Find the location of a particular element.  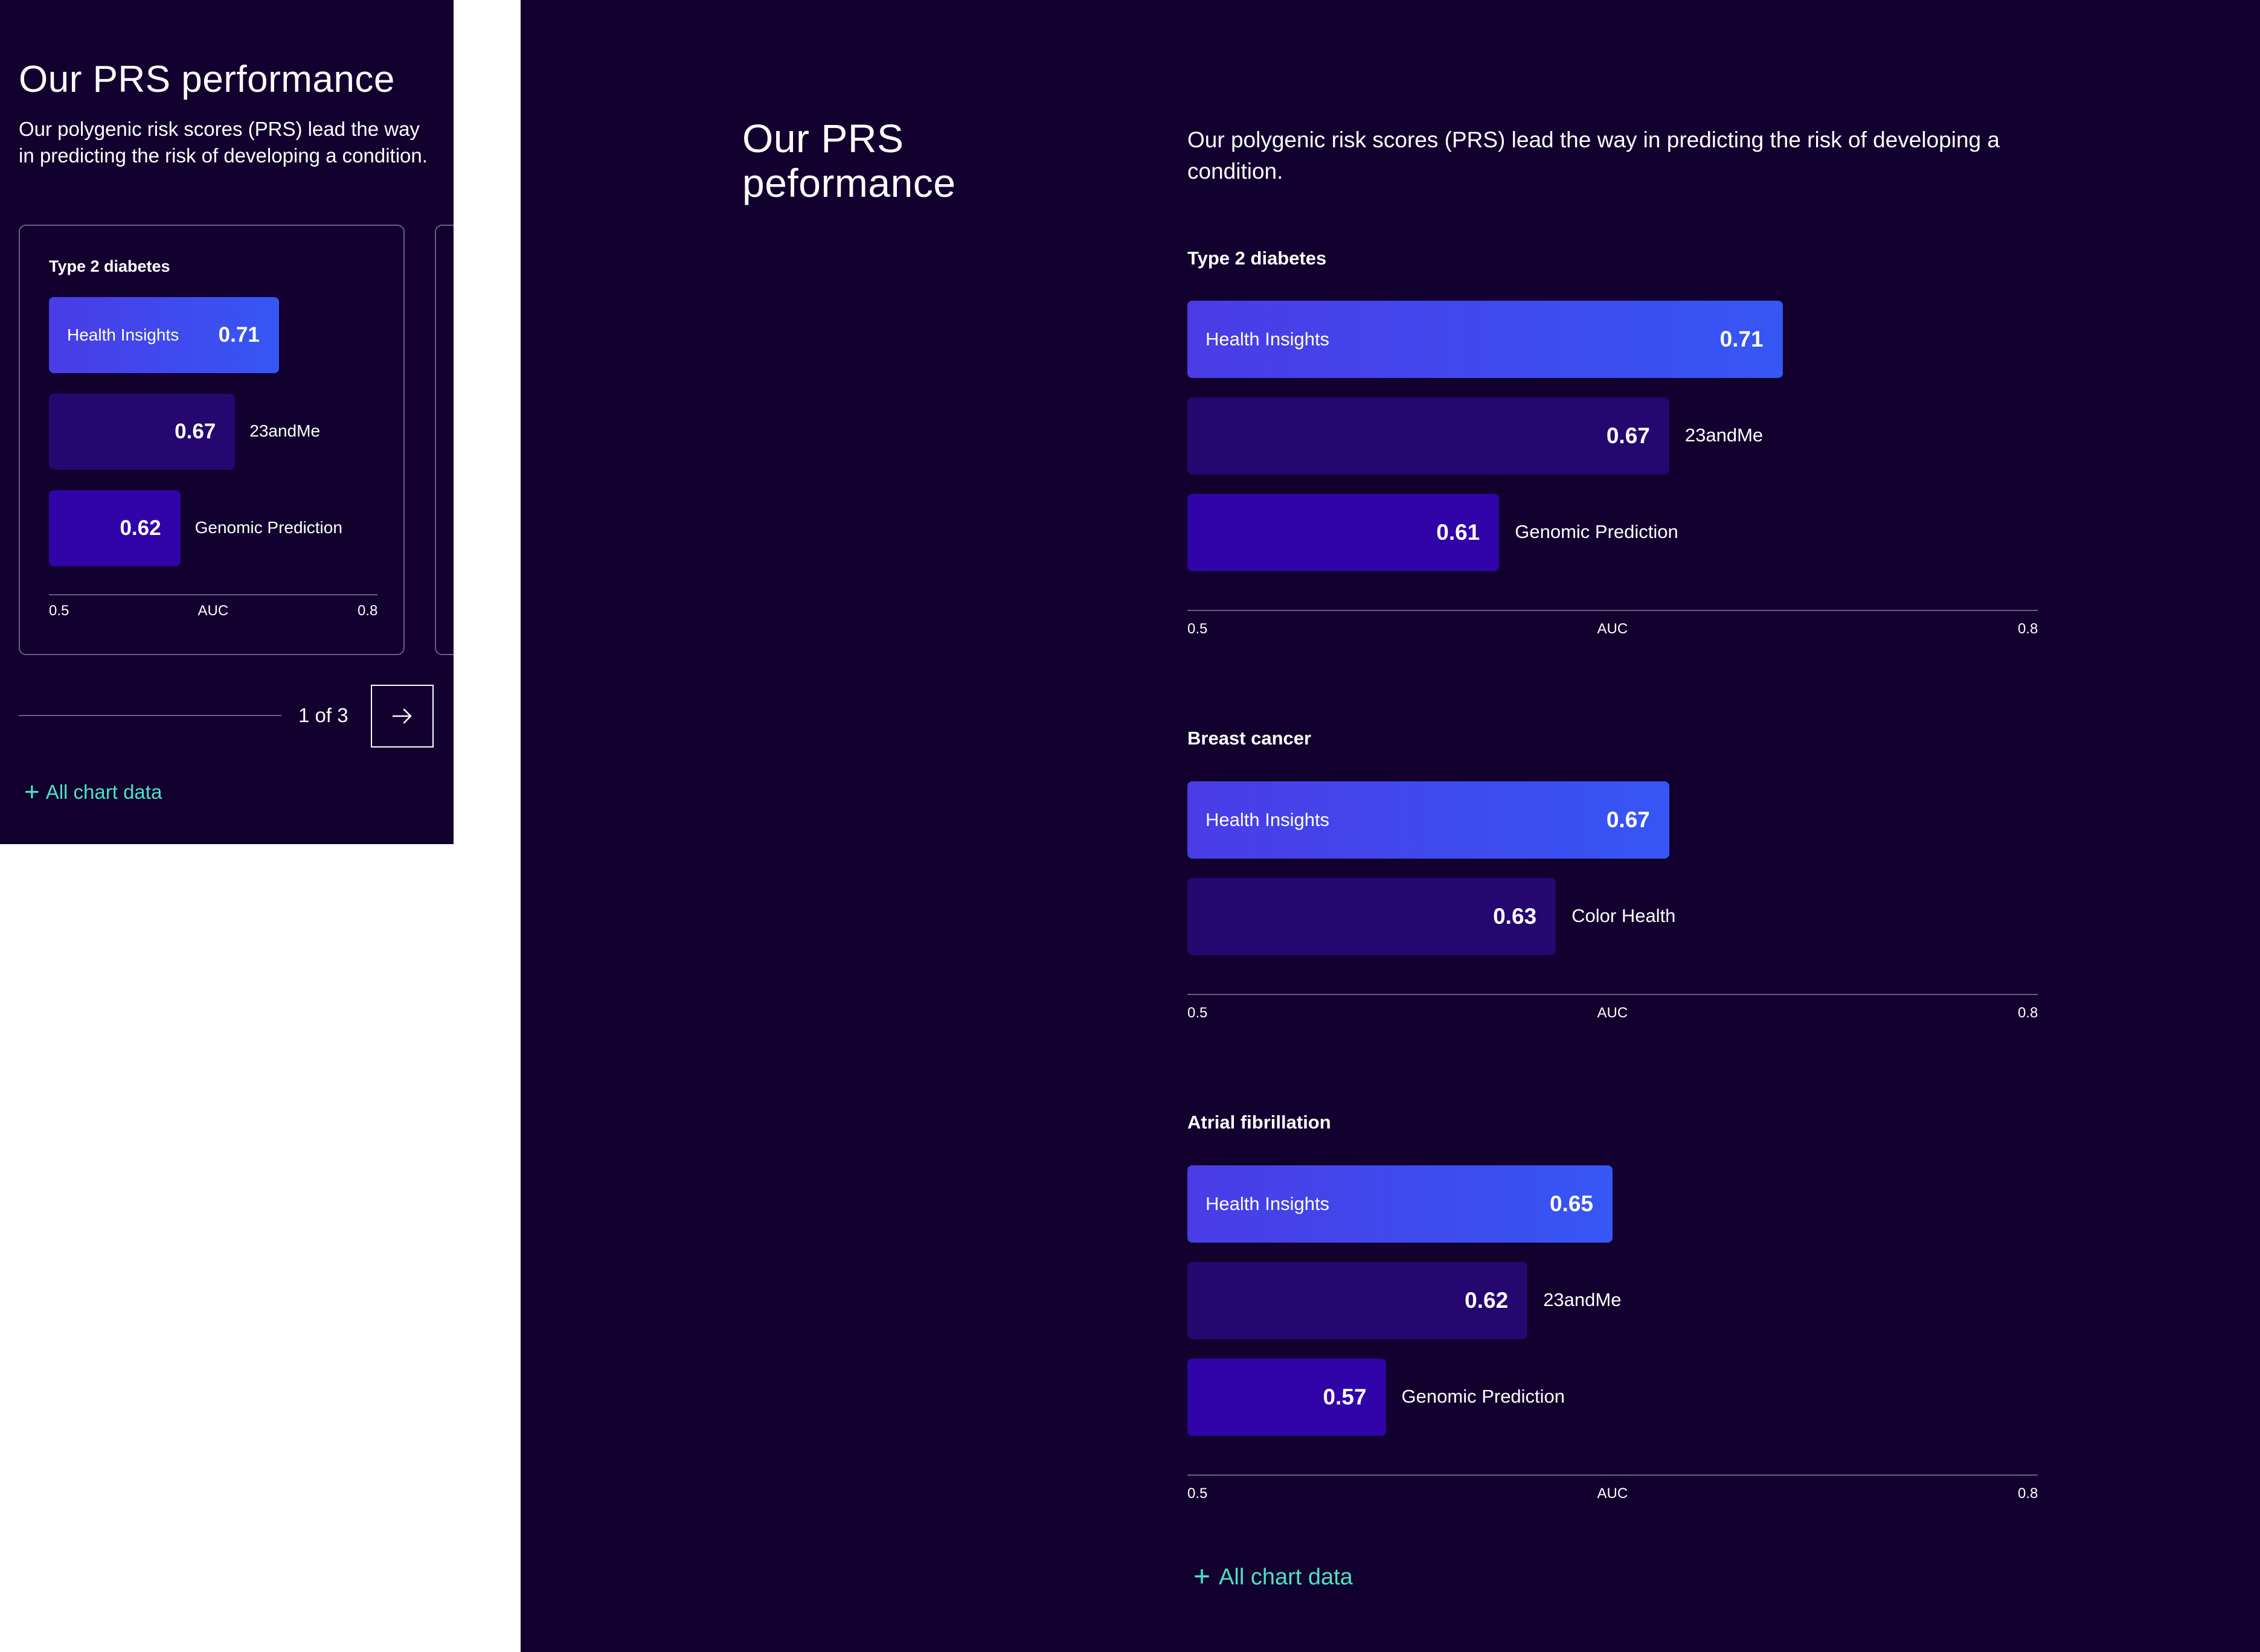

bar-label: Color Health is located at coordinates (1624, 915).